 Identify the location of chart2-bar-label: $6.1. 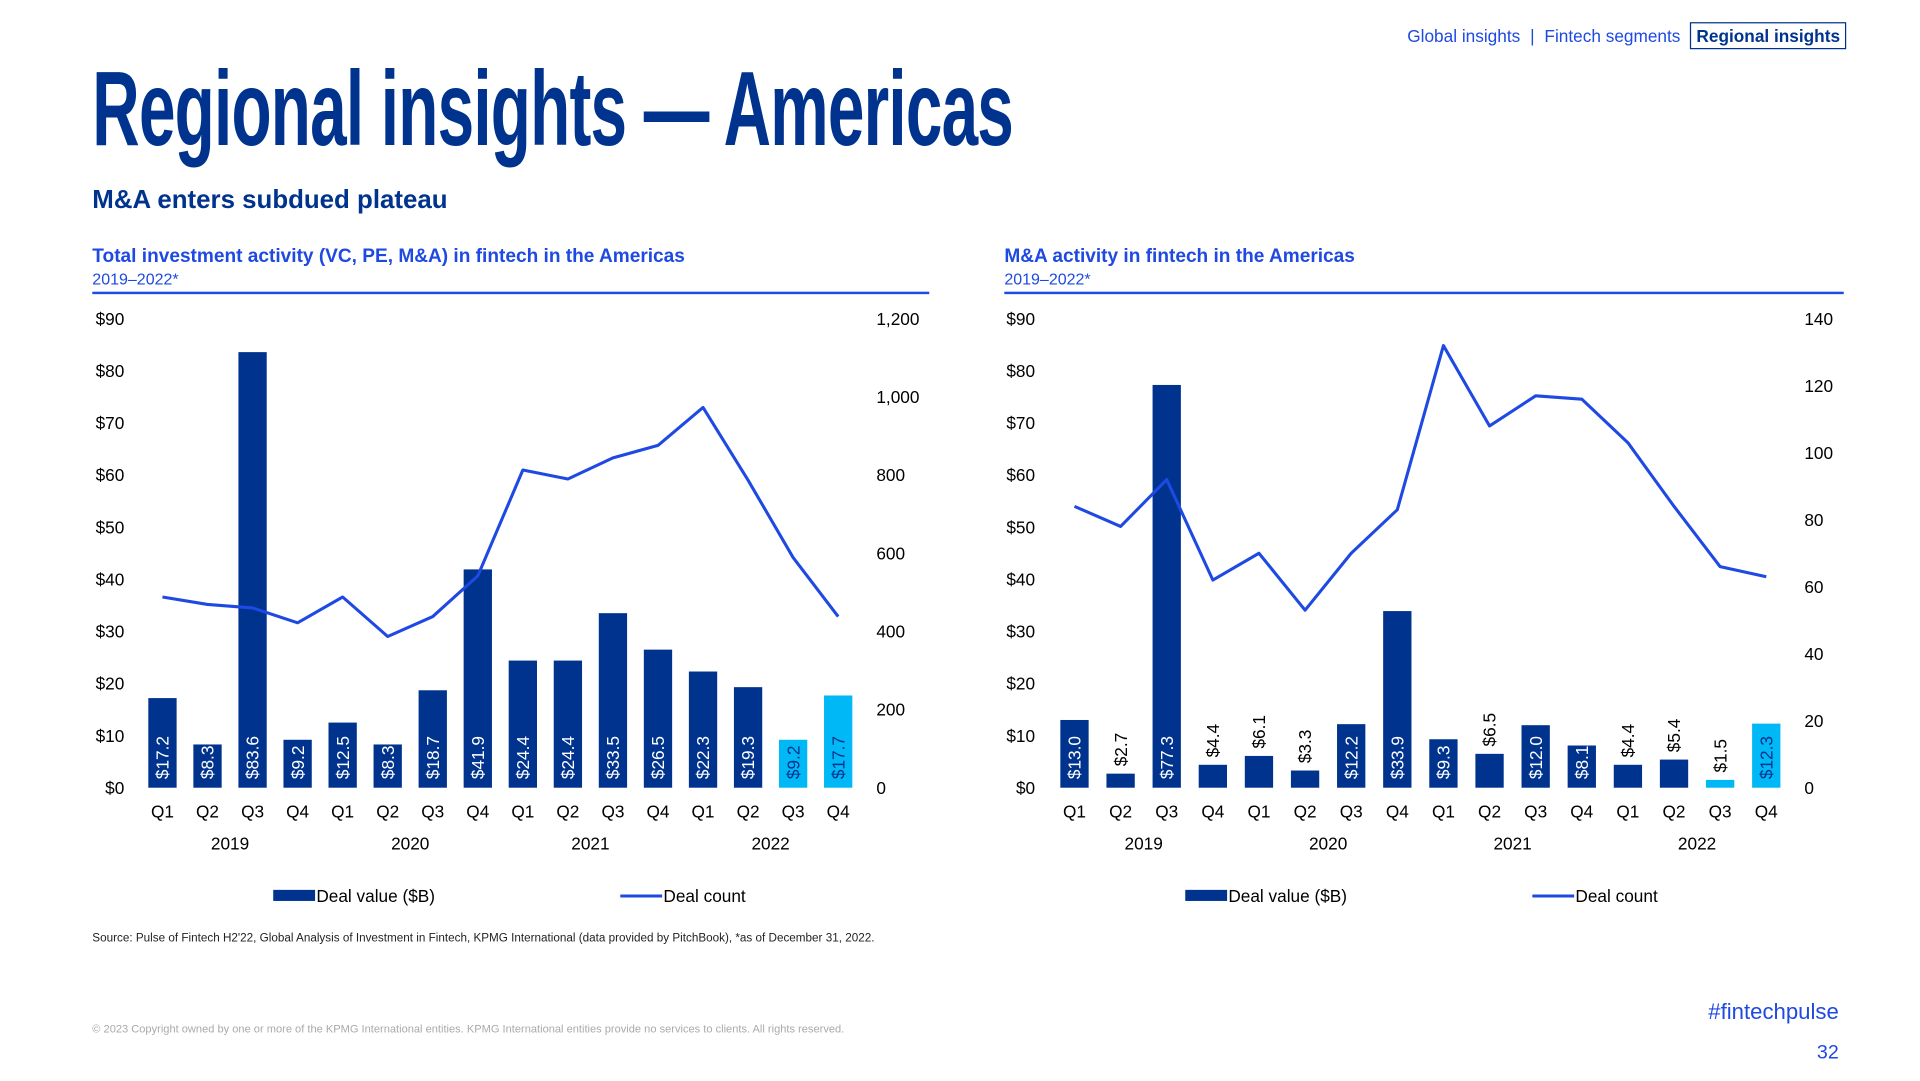
(1259, 732).